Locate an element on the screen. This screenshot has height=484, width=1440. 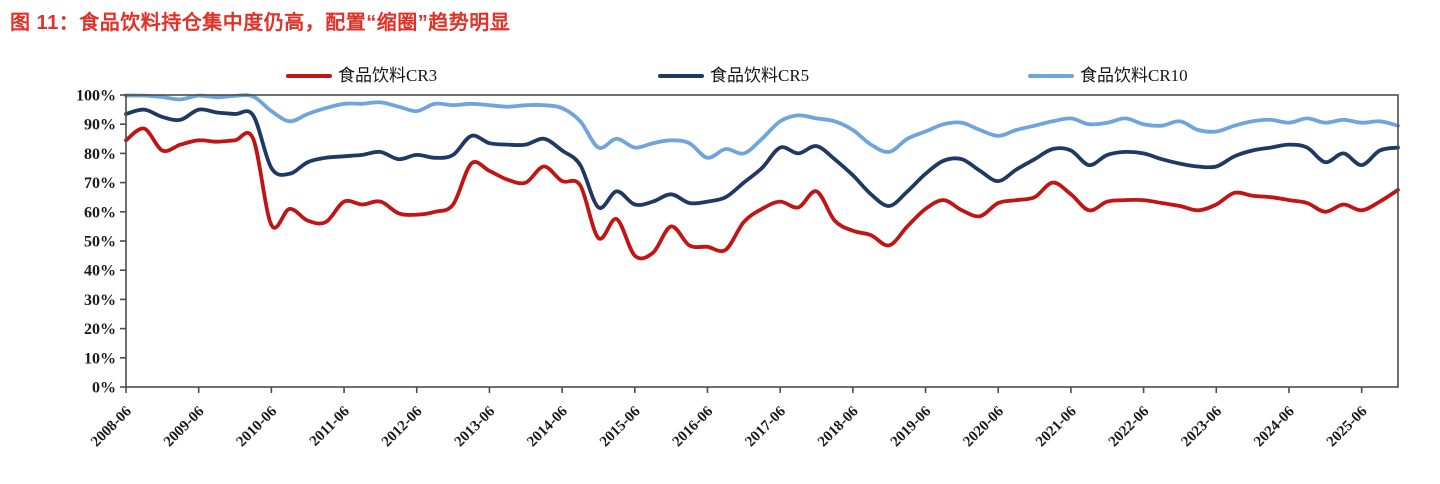
x-axis-tick-label: 2025-06 is located at coordinates (1347, 426).